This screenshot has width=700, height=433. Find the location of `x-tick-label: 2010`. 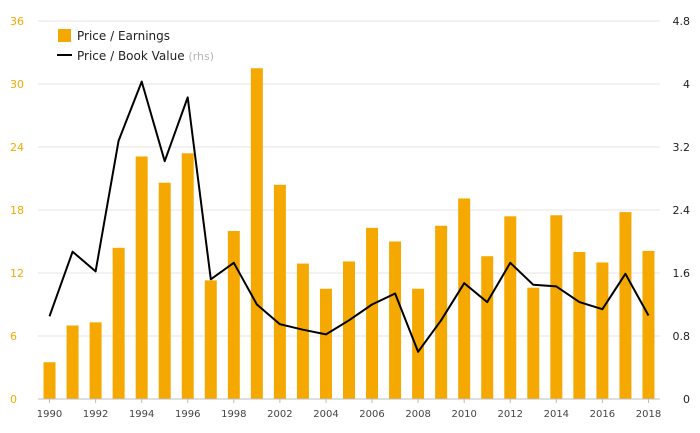

x-tick-label: 2010 is located at coordinates (463, 414).